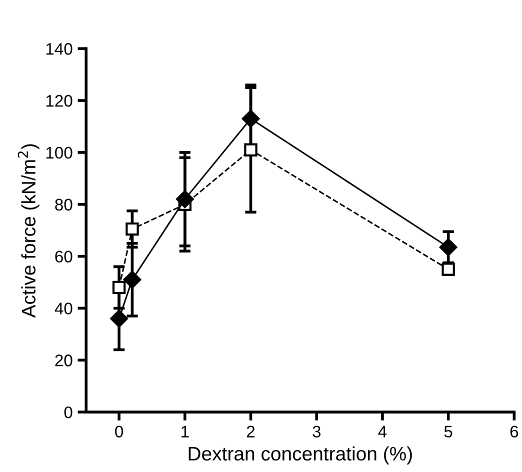  I want to click on y-tick-label: 120, so click(59, 100).